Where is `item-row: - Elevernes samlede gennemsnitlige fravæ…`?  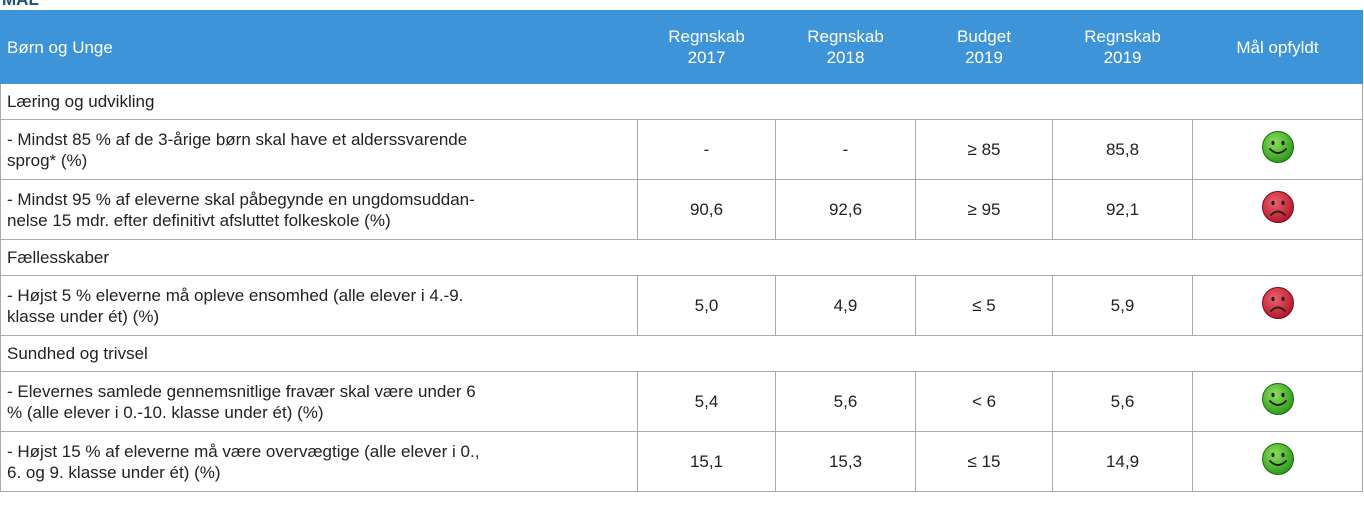
item-row: - Elevernes samlede gennemsnitlige fravæ… is located at coordinates (681, 401).